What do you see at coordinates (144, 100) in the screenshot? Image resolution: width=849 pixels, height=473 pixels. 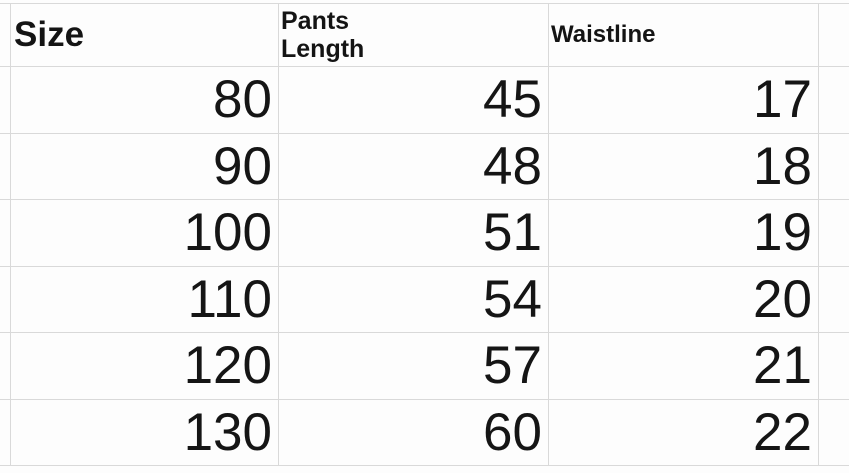 I see `size-value-cell: 80` at bounding box center [144, 100].